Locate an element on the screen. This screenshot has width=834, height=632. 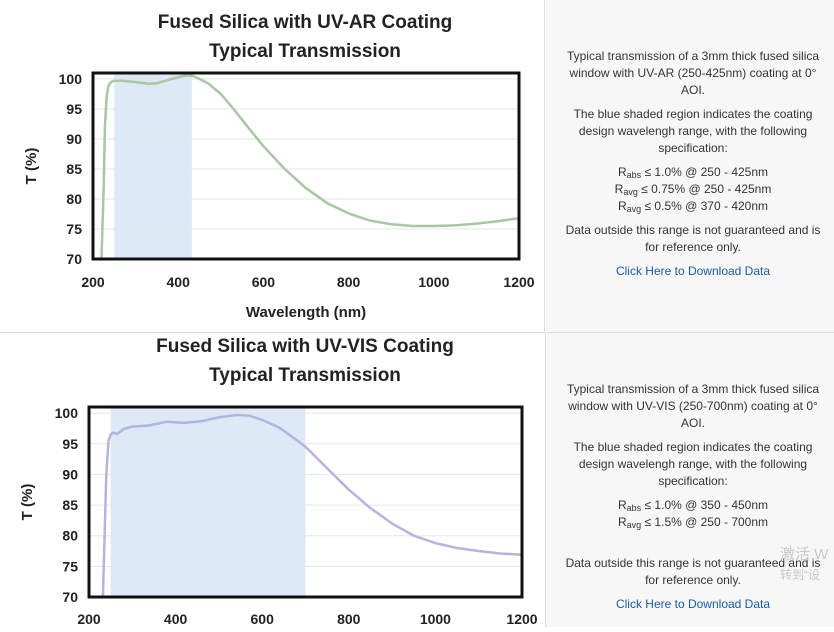
spec-line: Rabs ≤ 1.0% @ 350 - 450nm is located at coordinates (693, 505).